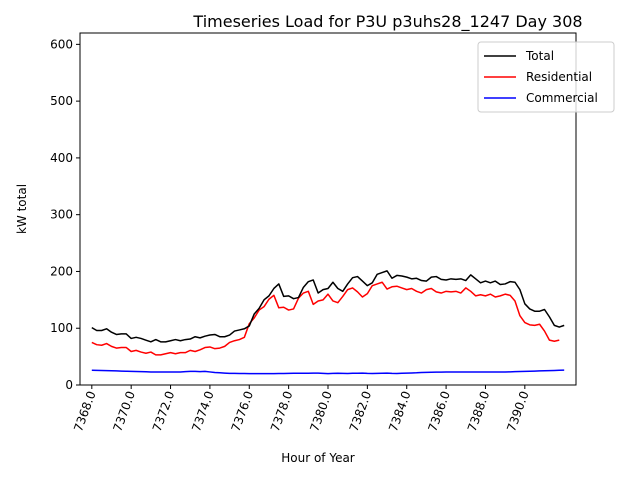 The image size is (640, 480). Describe the element at coordinates (479, 411) in the screenshot. I see `x-tick-label: 7388.0` at that location.